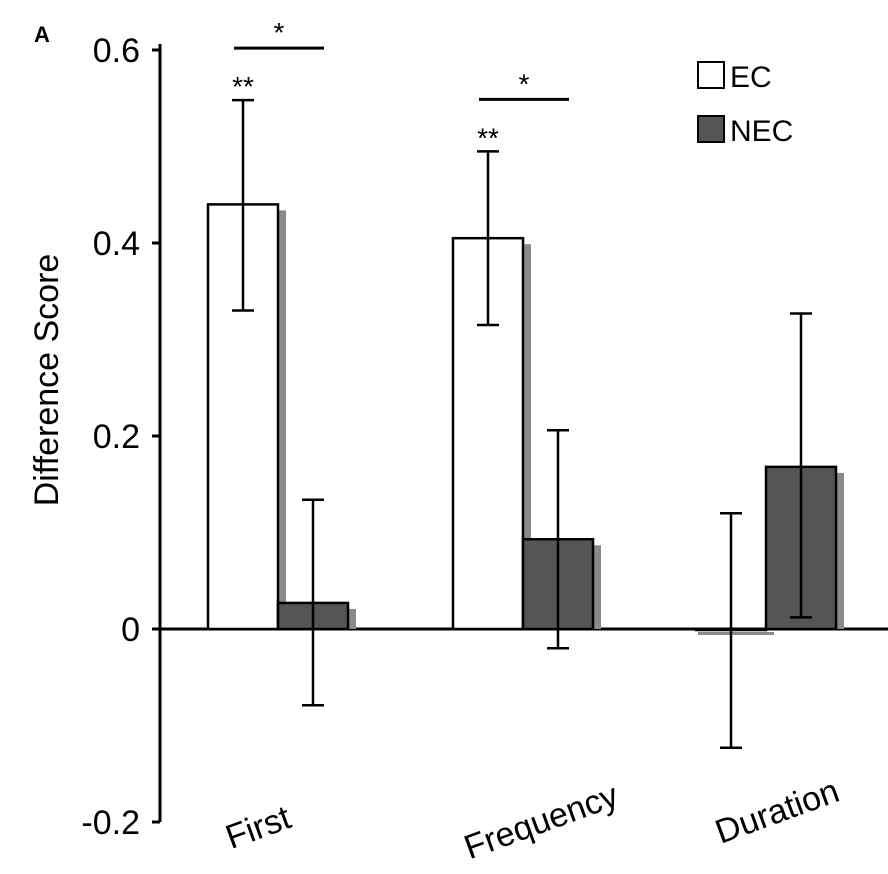 The width and height of the screenshot is (888, 874). What do you see at coordinates (541, 821) in the screenshot?
I see `x-tick-label: Frequency` at bounding box center [541, 821].